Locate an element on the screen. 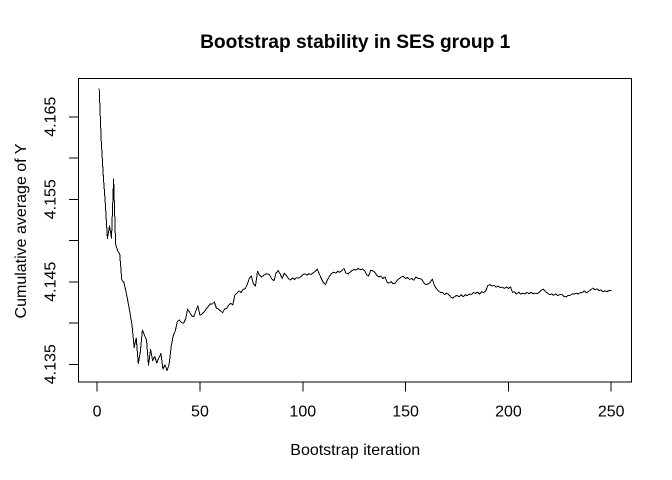  svg-text: 150 is located at coordinates (405, 411).